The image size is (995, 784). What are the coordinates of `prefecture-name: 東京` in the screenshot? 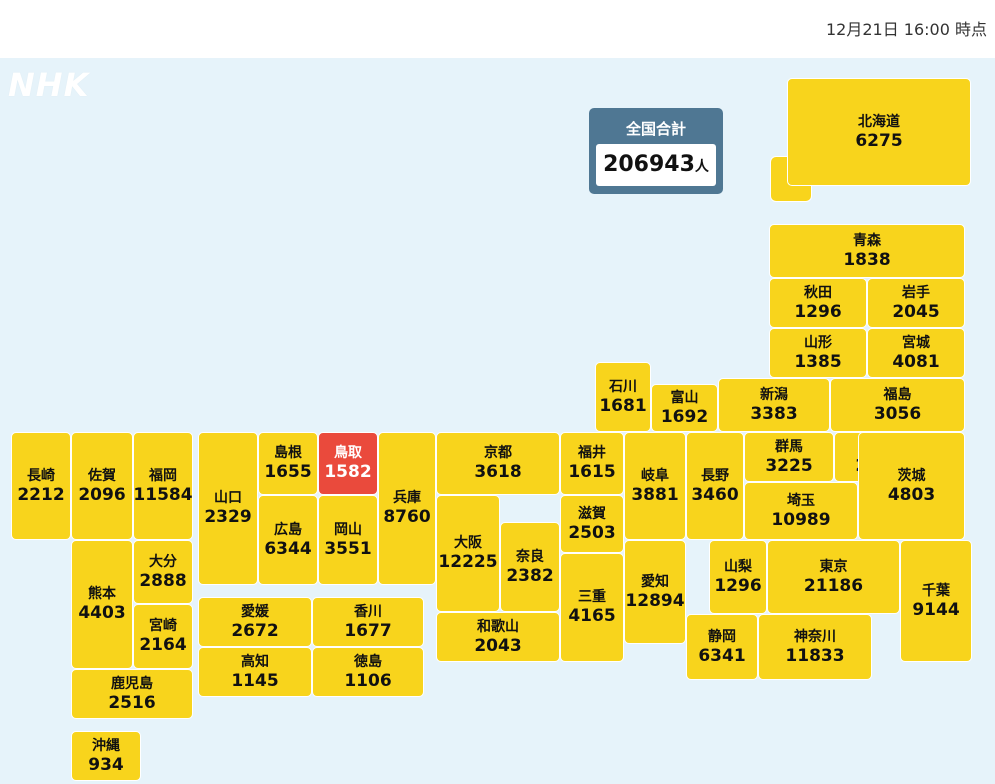 It's located at (833, 566).